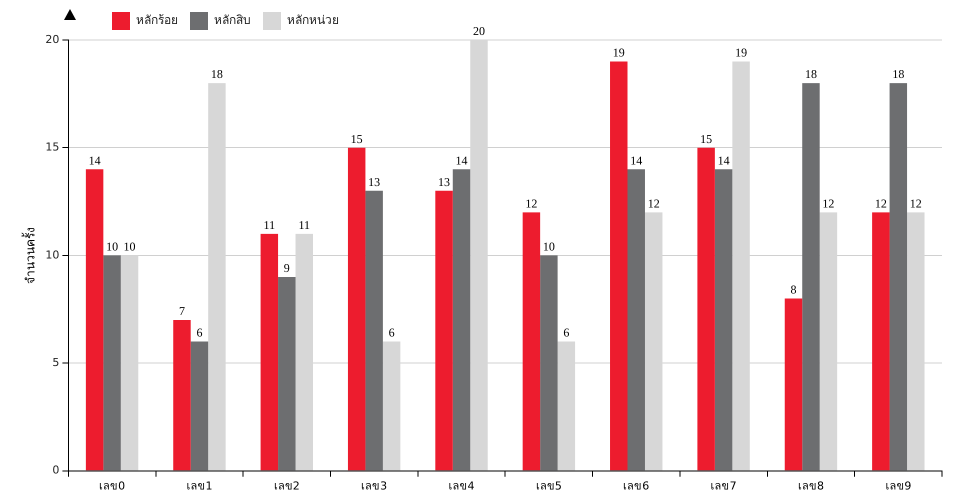 The image size is (960, 500). Describe the element at coordinates (287, 268) in the screenshot. I see `data-label: 9` at that location.